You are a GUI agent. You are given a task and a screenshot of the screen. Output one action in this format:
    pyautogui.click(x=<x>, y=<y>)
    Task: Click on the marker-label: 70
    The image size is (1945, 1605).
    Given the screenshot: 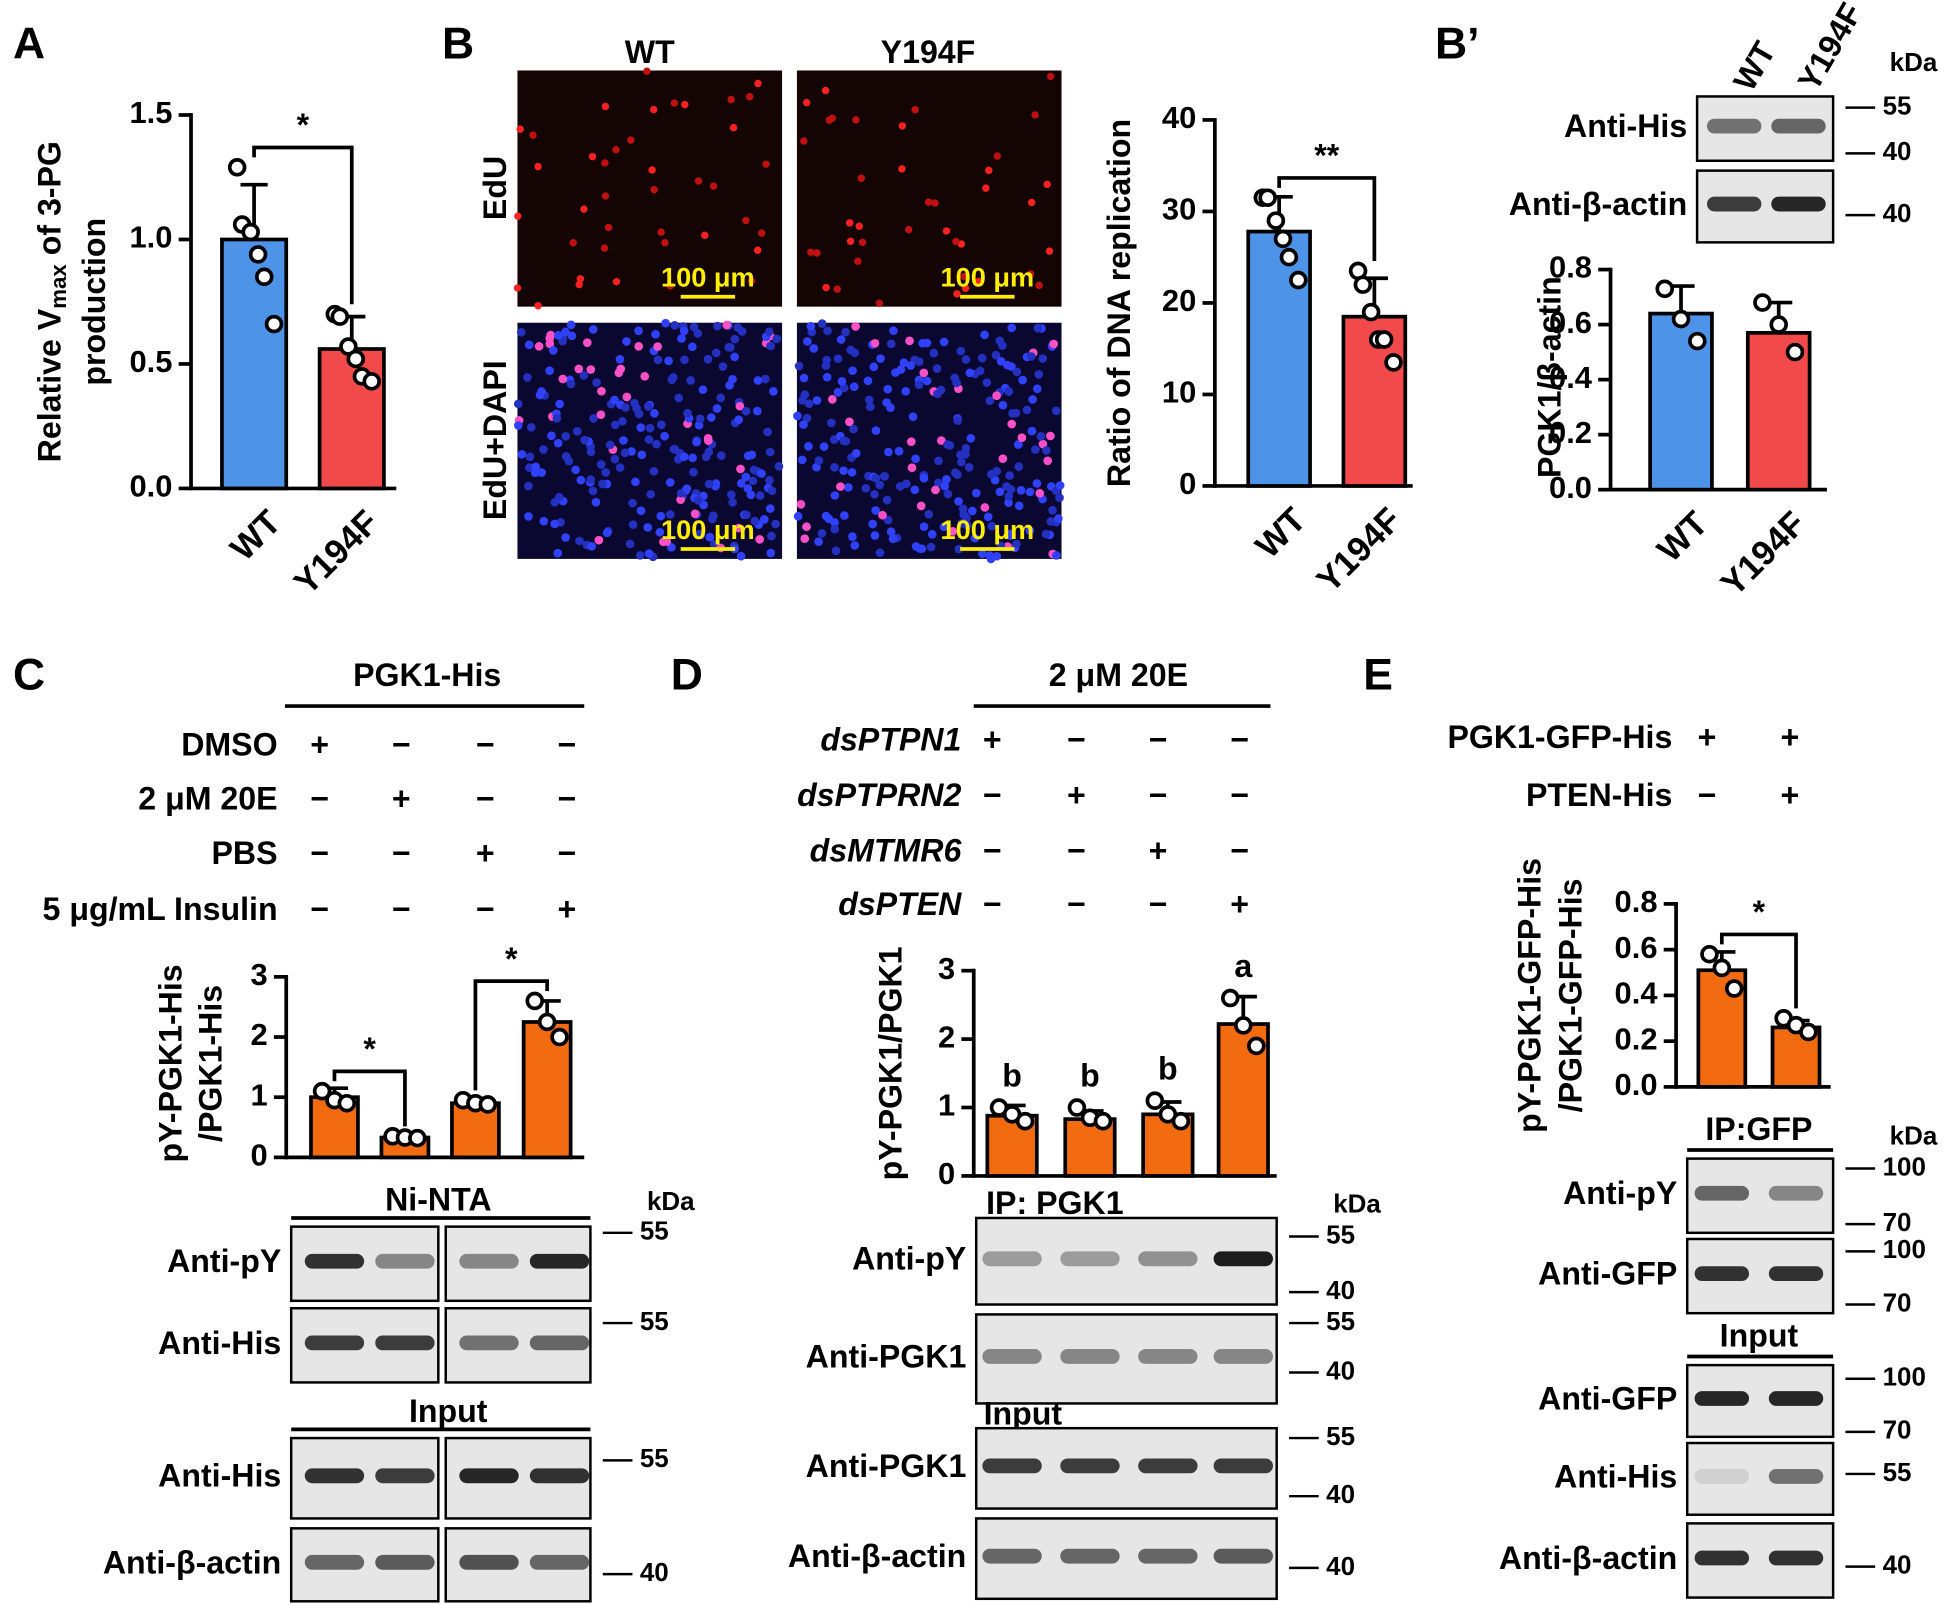 What is the action you would take?
    pyautogui.click(x=1897, y=1302)
    